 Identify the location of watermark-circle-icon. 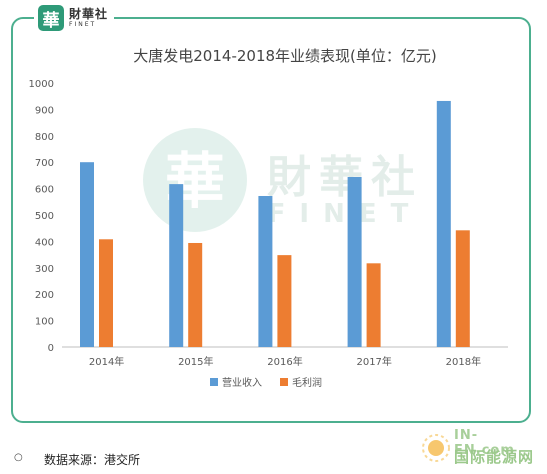
(195, 180).